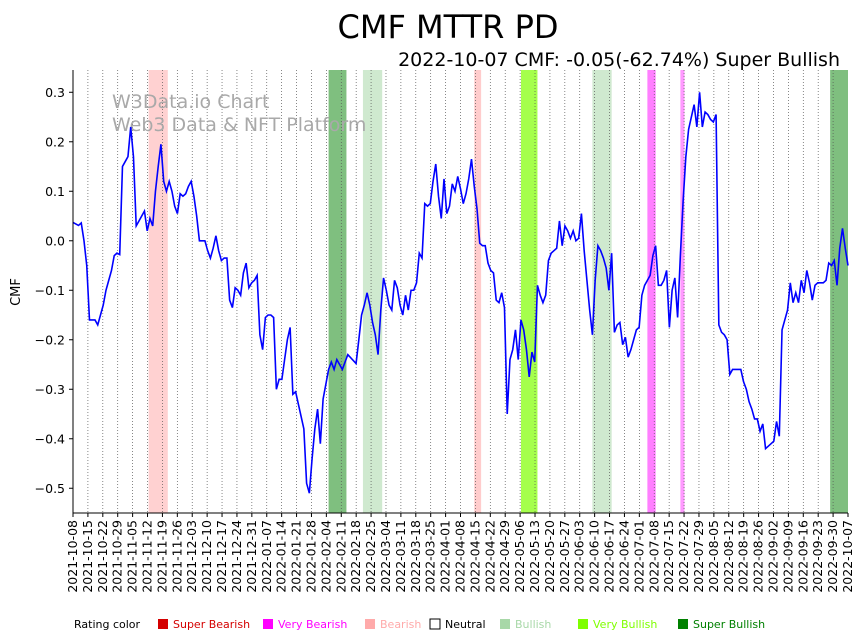 This screenshot has width=864, height=641. What do you see at coordinates (447, 27) in the screenshot?
I see `chart-title: CMF MTTR PD` at bounding box center [447, 27].